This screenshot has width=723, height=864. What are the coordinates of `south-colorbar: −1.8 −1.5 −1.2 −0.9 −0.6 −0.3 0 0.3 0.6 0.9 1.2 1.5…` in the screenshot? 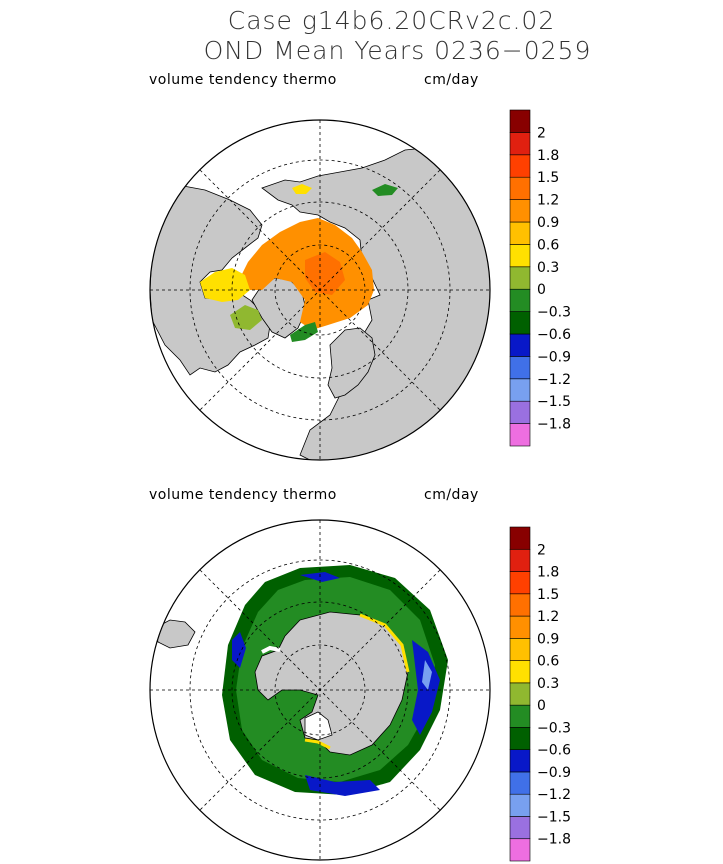 It's located at (540, 694).